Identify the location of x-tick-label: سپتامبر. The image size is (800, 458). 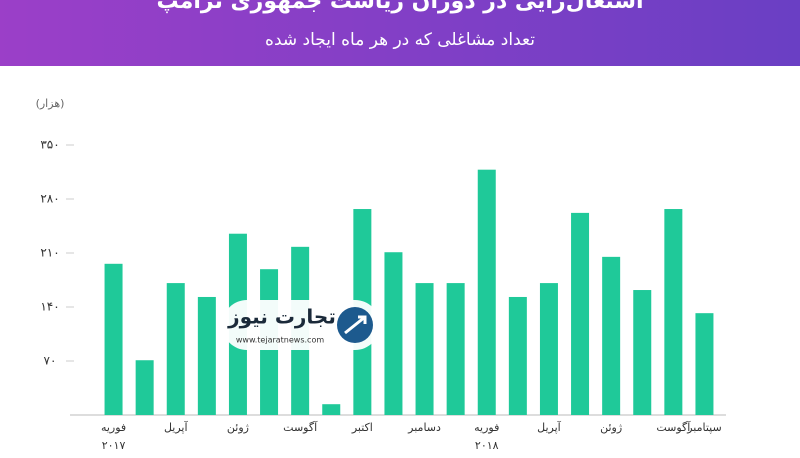
(704, 427).